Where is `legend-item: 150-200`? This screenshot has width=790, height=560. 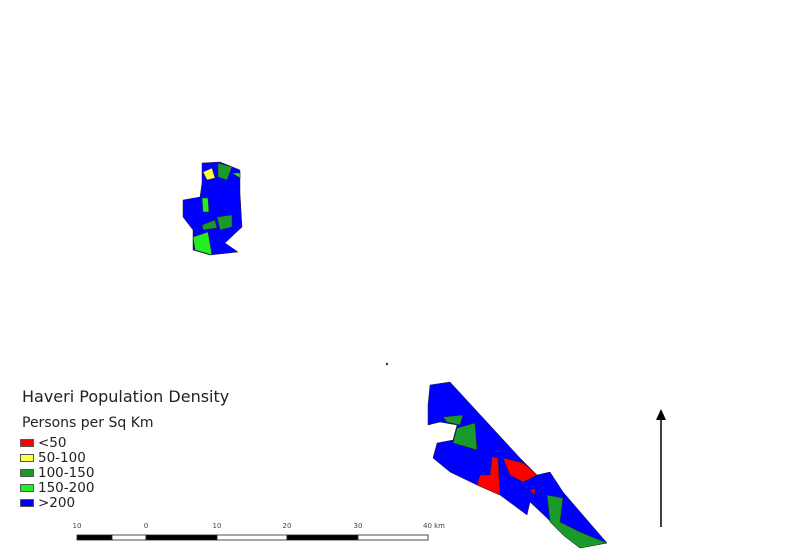 legend-item: 150-200 is located at coordinates (57, 487).